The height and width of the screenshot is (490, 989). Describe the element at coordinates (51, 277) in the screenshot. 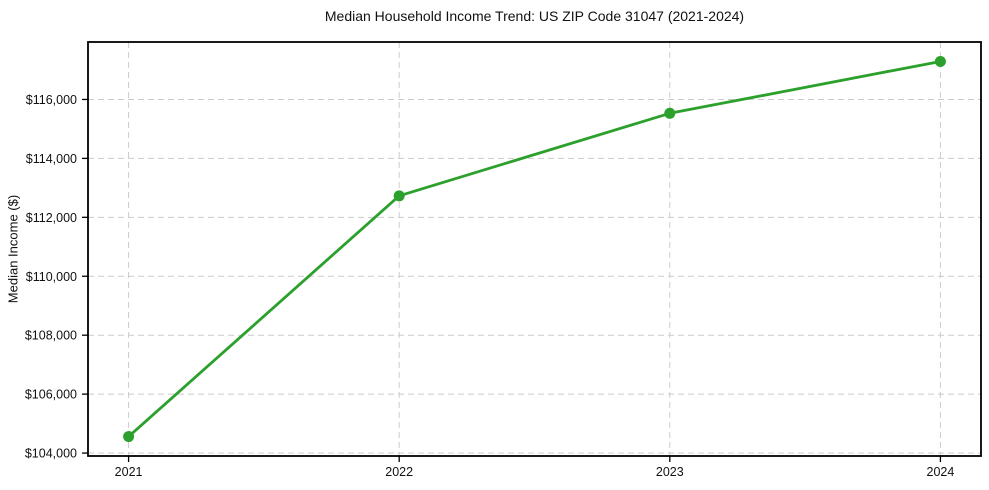

I see `y-tick-label: $110,000` at that location.